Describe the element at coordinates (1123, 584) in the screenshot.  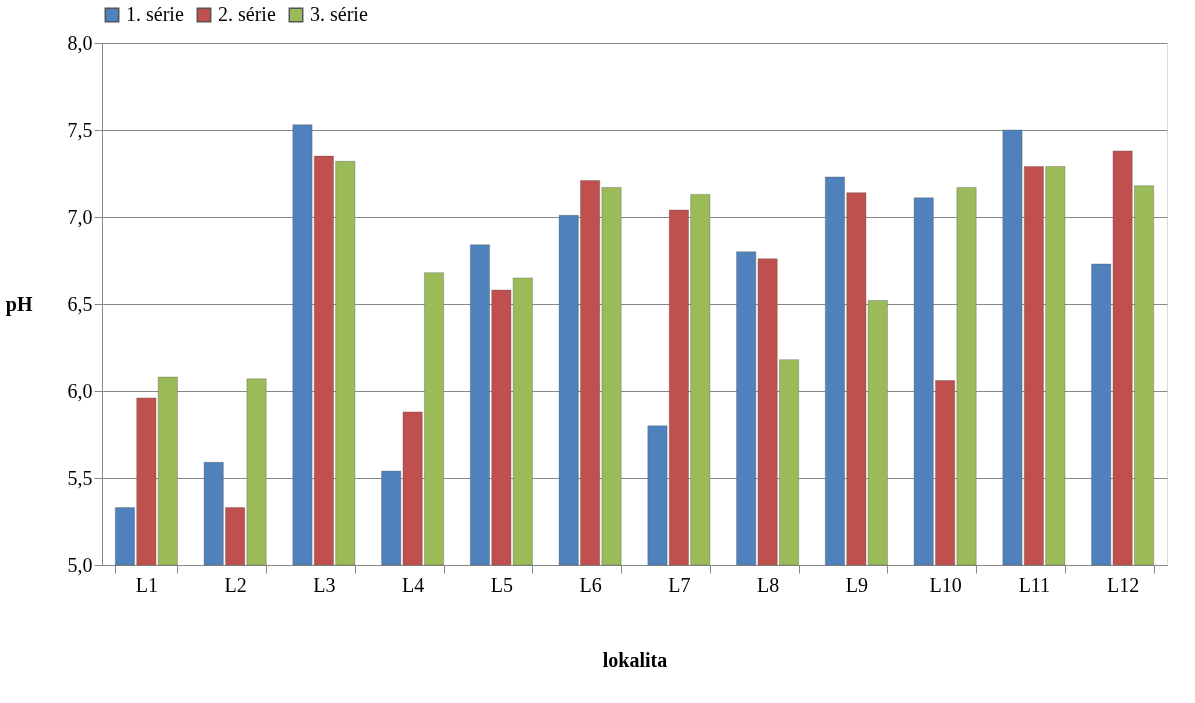
I see `x-tick-label: L12` at that location.